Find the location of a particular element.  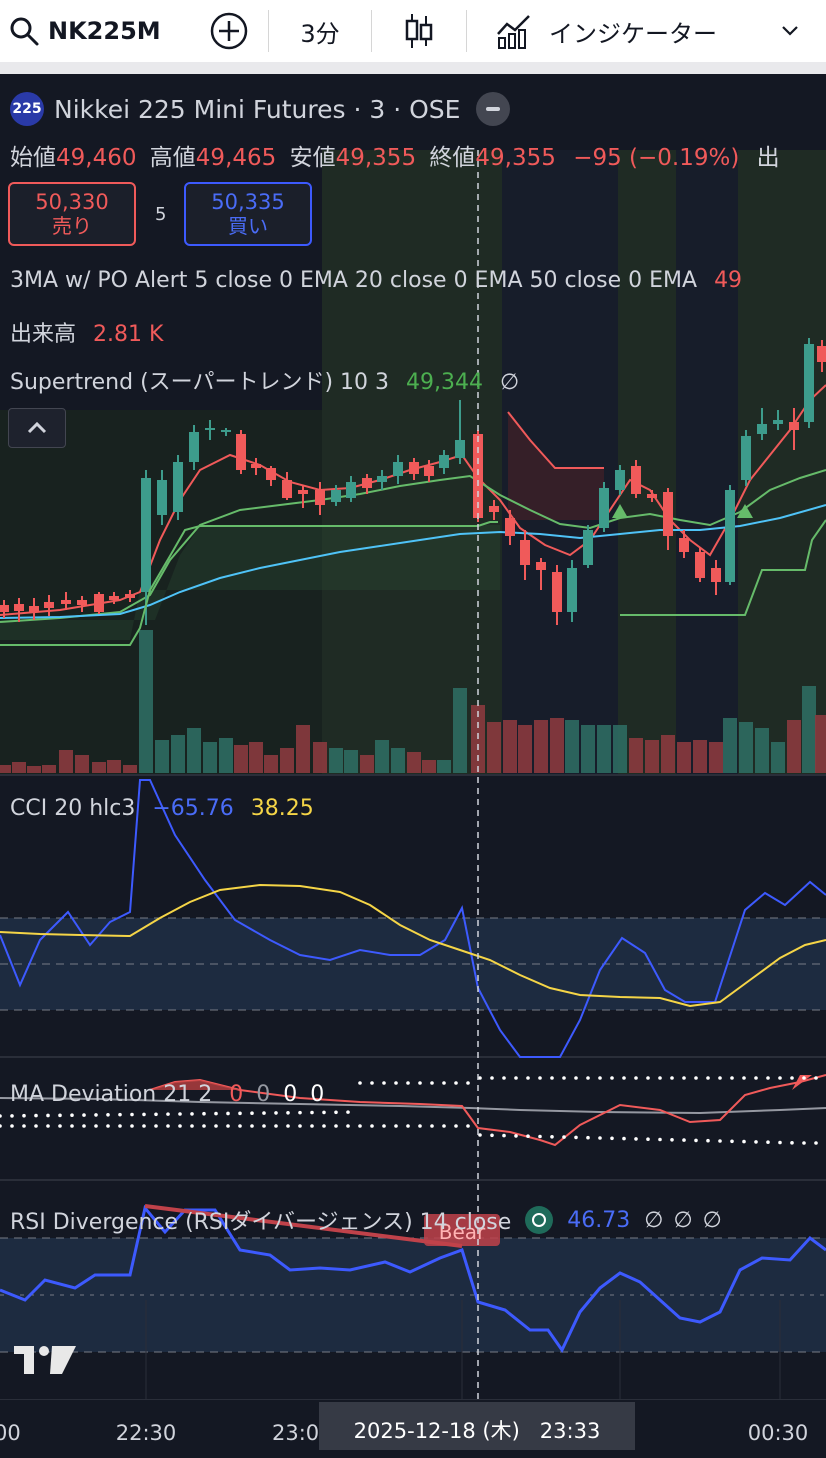

high-value: 49,465 is located at coordinates (236, 158).